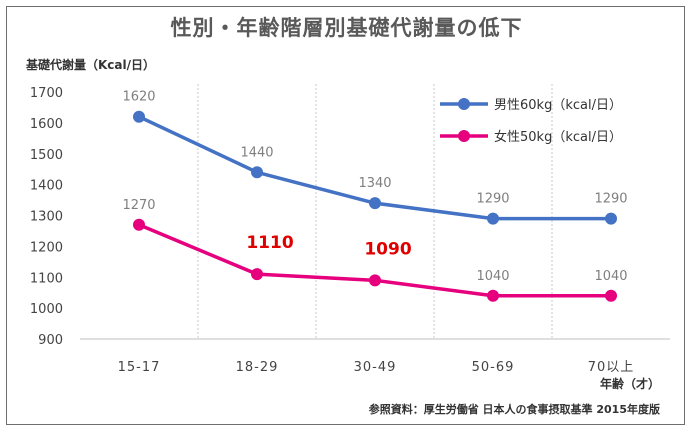 Image resolution: width=693 pixels, height=433 pixels. Describe the element at coordinates (387, 249) in the screenshot. I see `data-label: 1090` at that location.